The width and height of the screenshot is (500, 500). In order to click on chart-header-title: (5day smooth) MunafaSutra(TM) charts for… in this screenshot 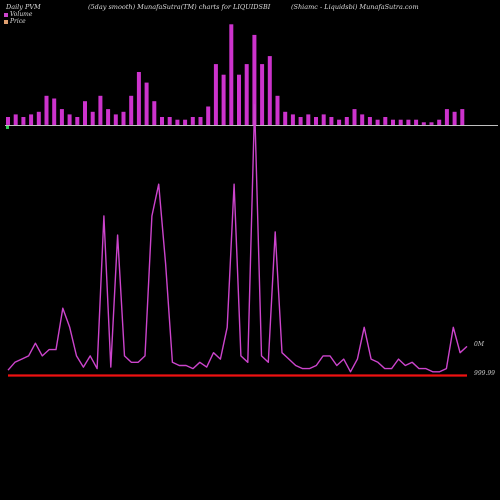, I will do `click(179, 7)`.